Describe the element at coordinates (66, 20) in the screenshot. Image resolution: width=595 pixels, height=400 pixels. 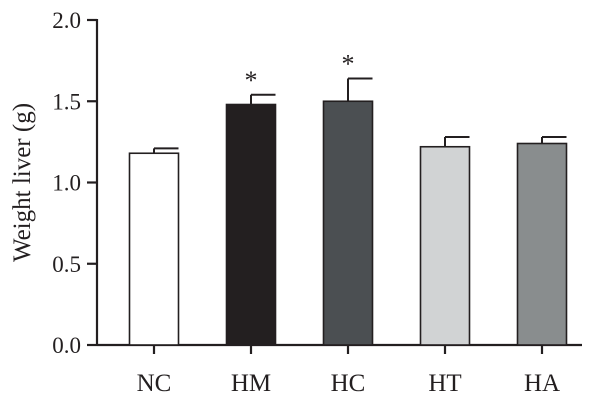
I see `y-tick-label: 2.0` at that location.